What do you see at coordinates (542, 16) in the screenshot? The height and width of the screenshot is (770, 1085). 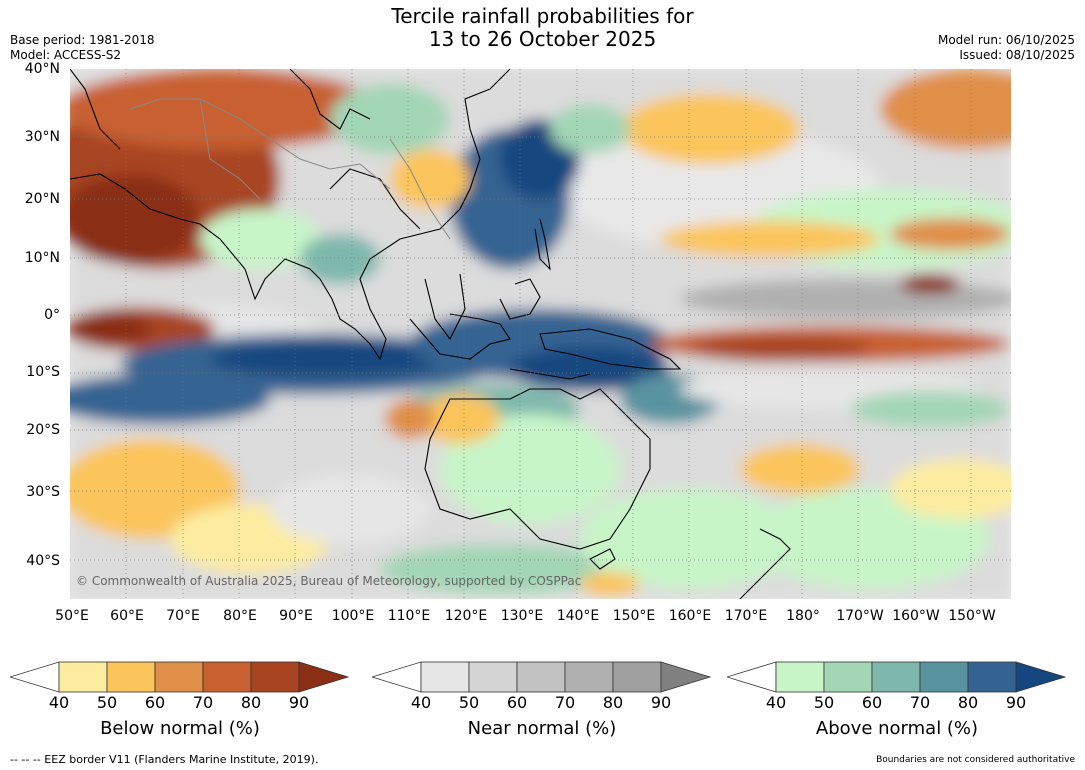 I see `title-line-1: Tercile rainfall probabilities for` at bounding box center [542, 16].